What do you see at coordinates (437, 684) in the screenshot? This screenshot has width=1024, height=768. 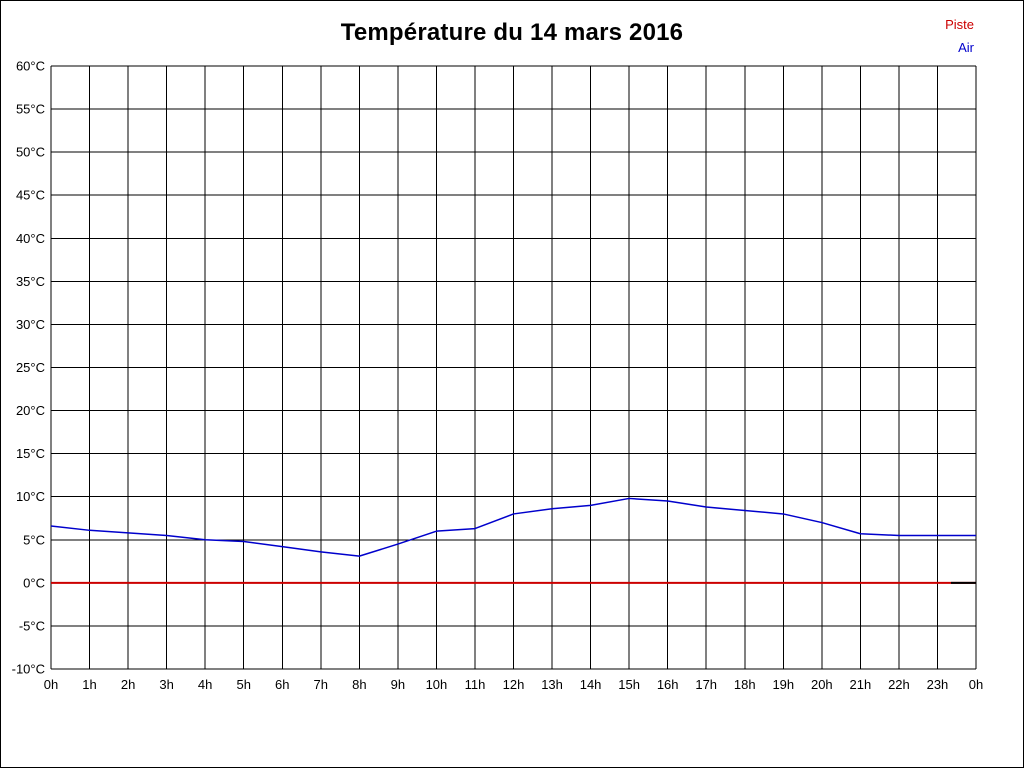 I see `x-tick-label: 10h` at bounding box center [437, 684].